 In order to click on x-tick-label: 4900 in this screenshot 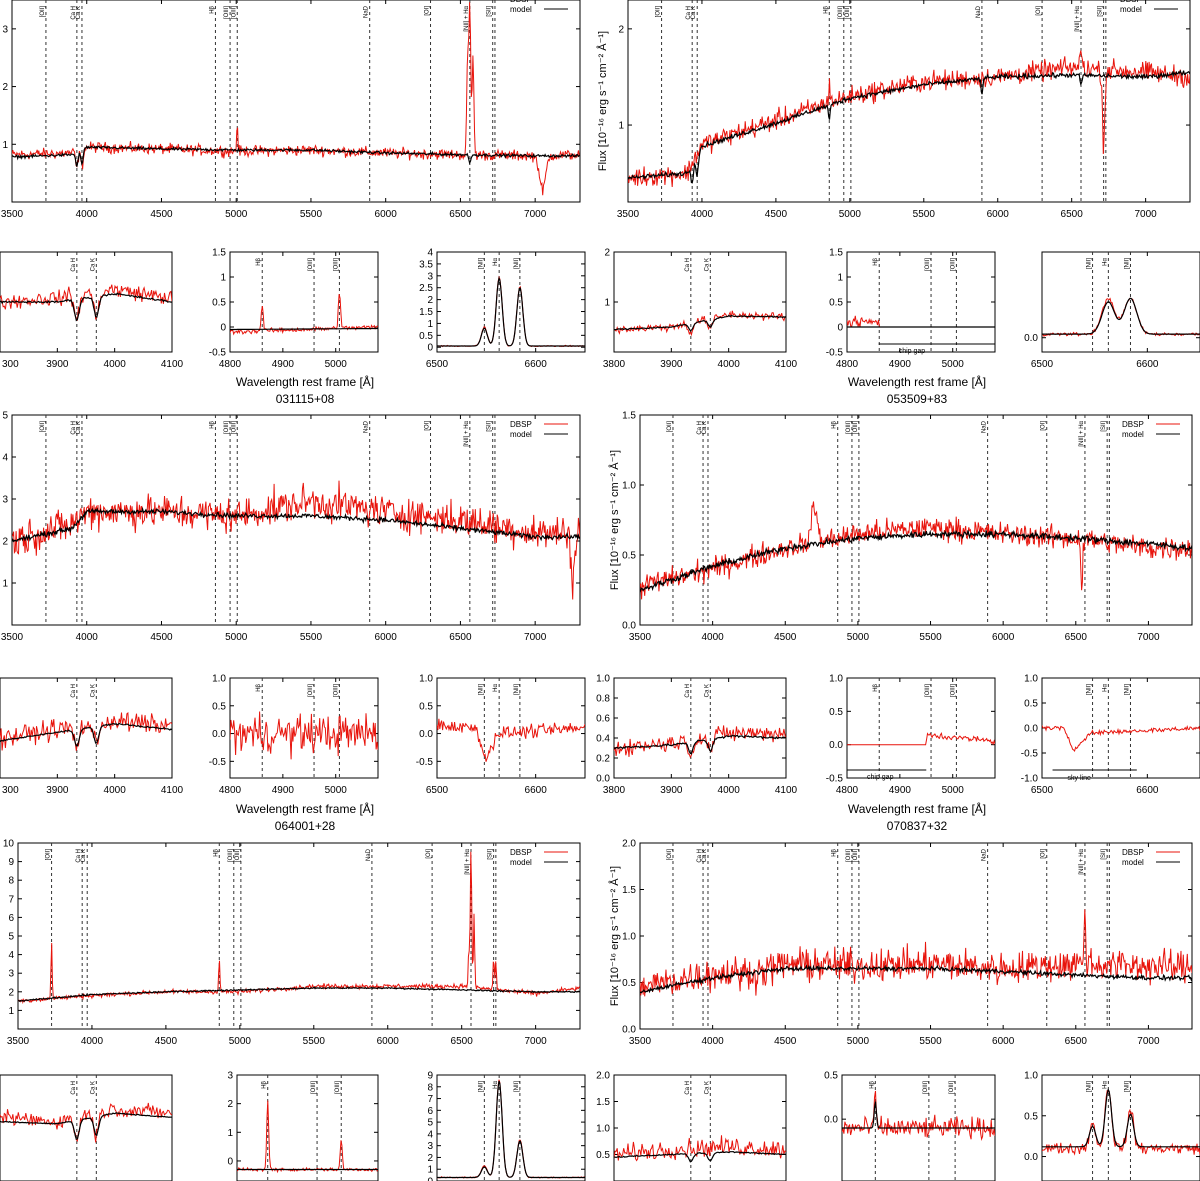, I will do `click(900, 364)`.